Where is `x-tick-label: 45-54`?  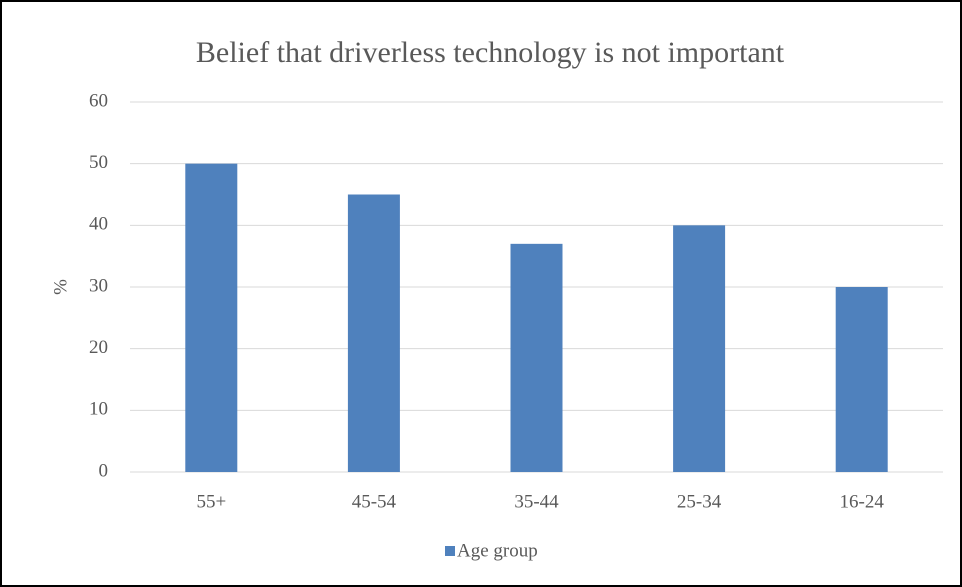
x-tick-label: 45-54 is located at coordinates (374, 501).